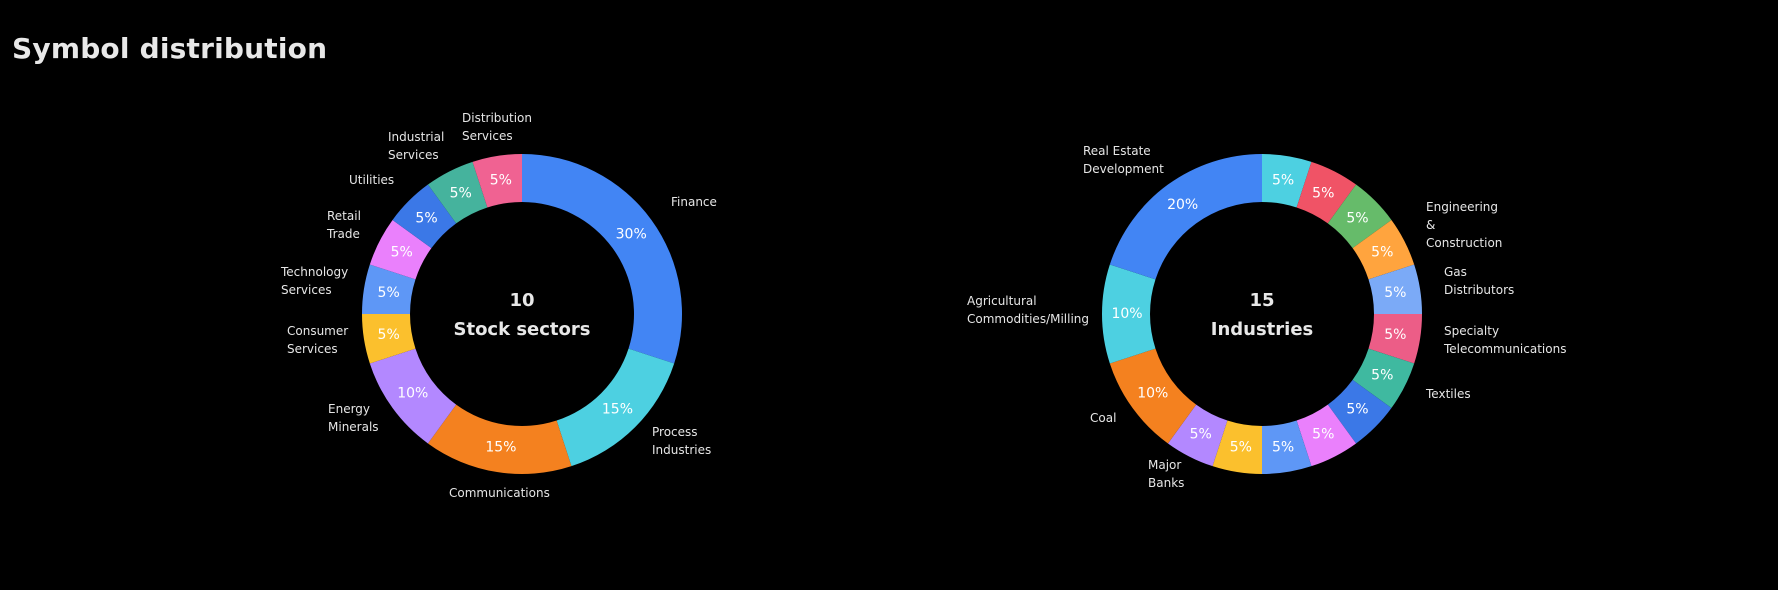 The height and width of the screenshot is (590, 1778). I want to click on page-title: Symbol distribution, so click(170, 48).